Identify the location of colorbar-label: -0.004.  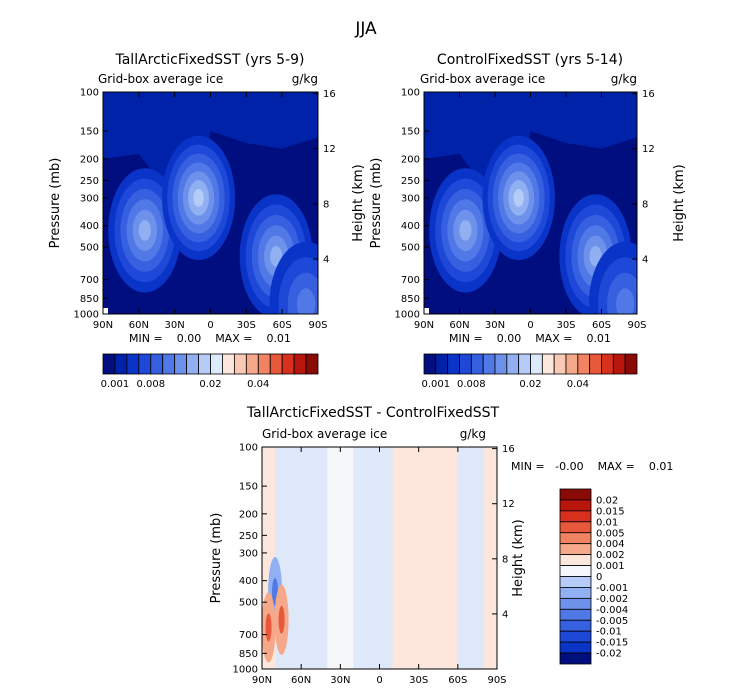
(612, 610).